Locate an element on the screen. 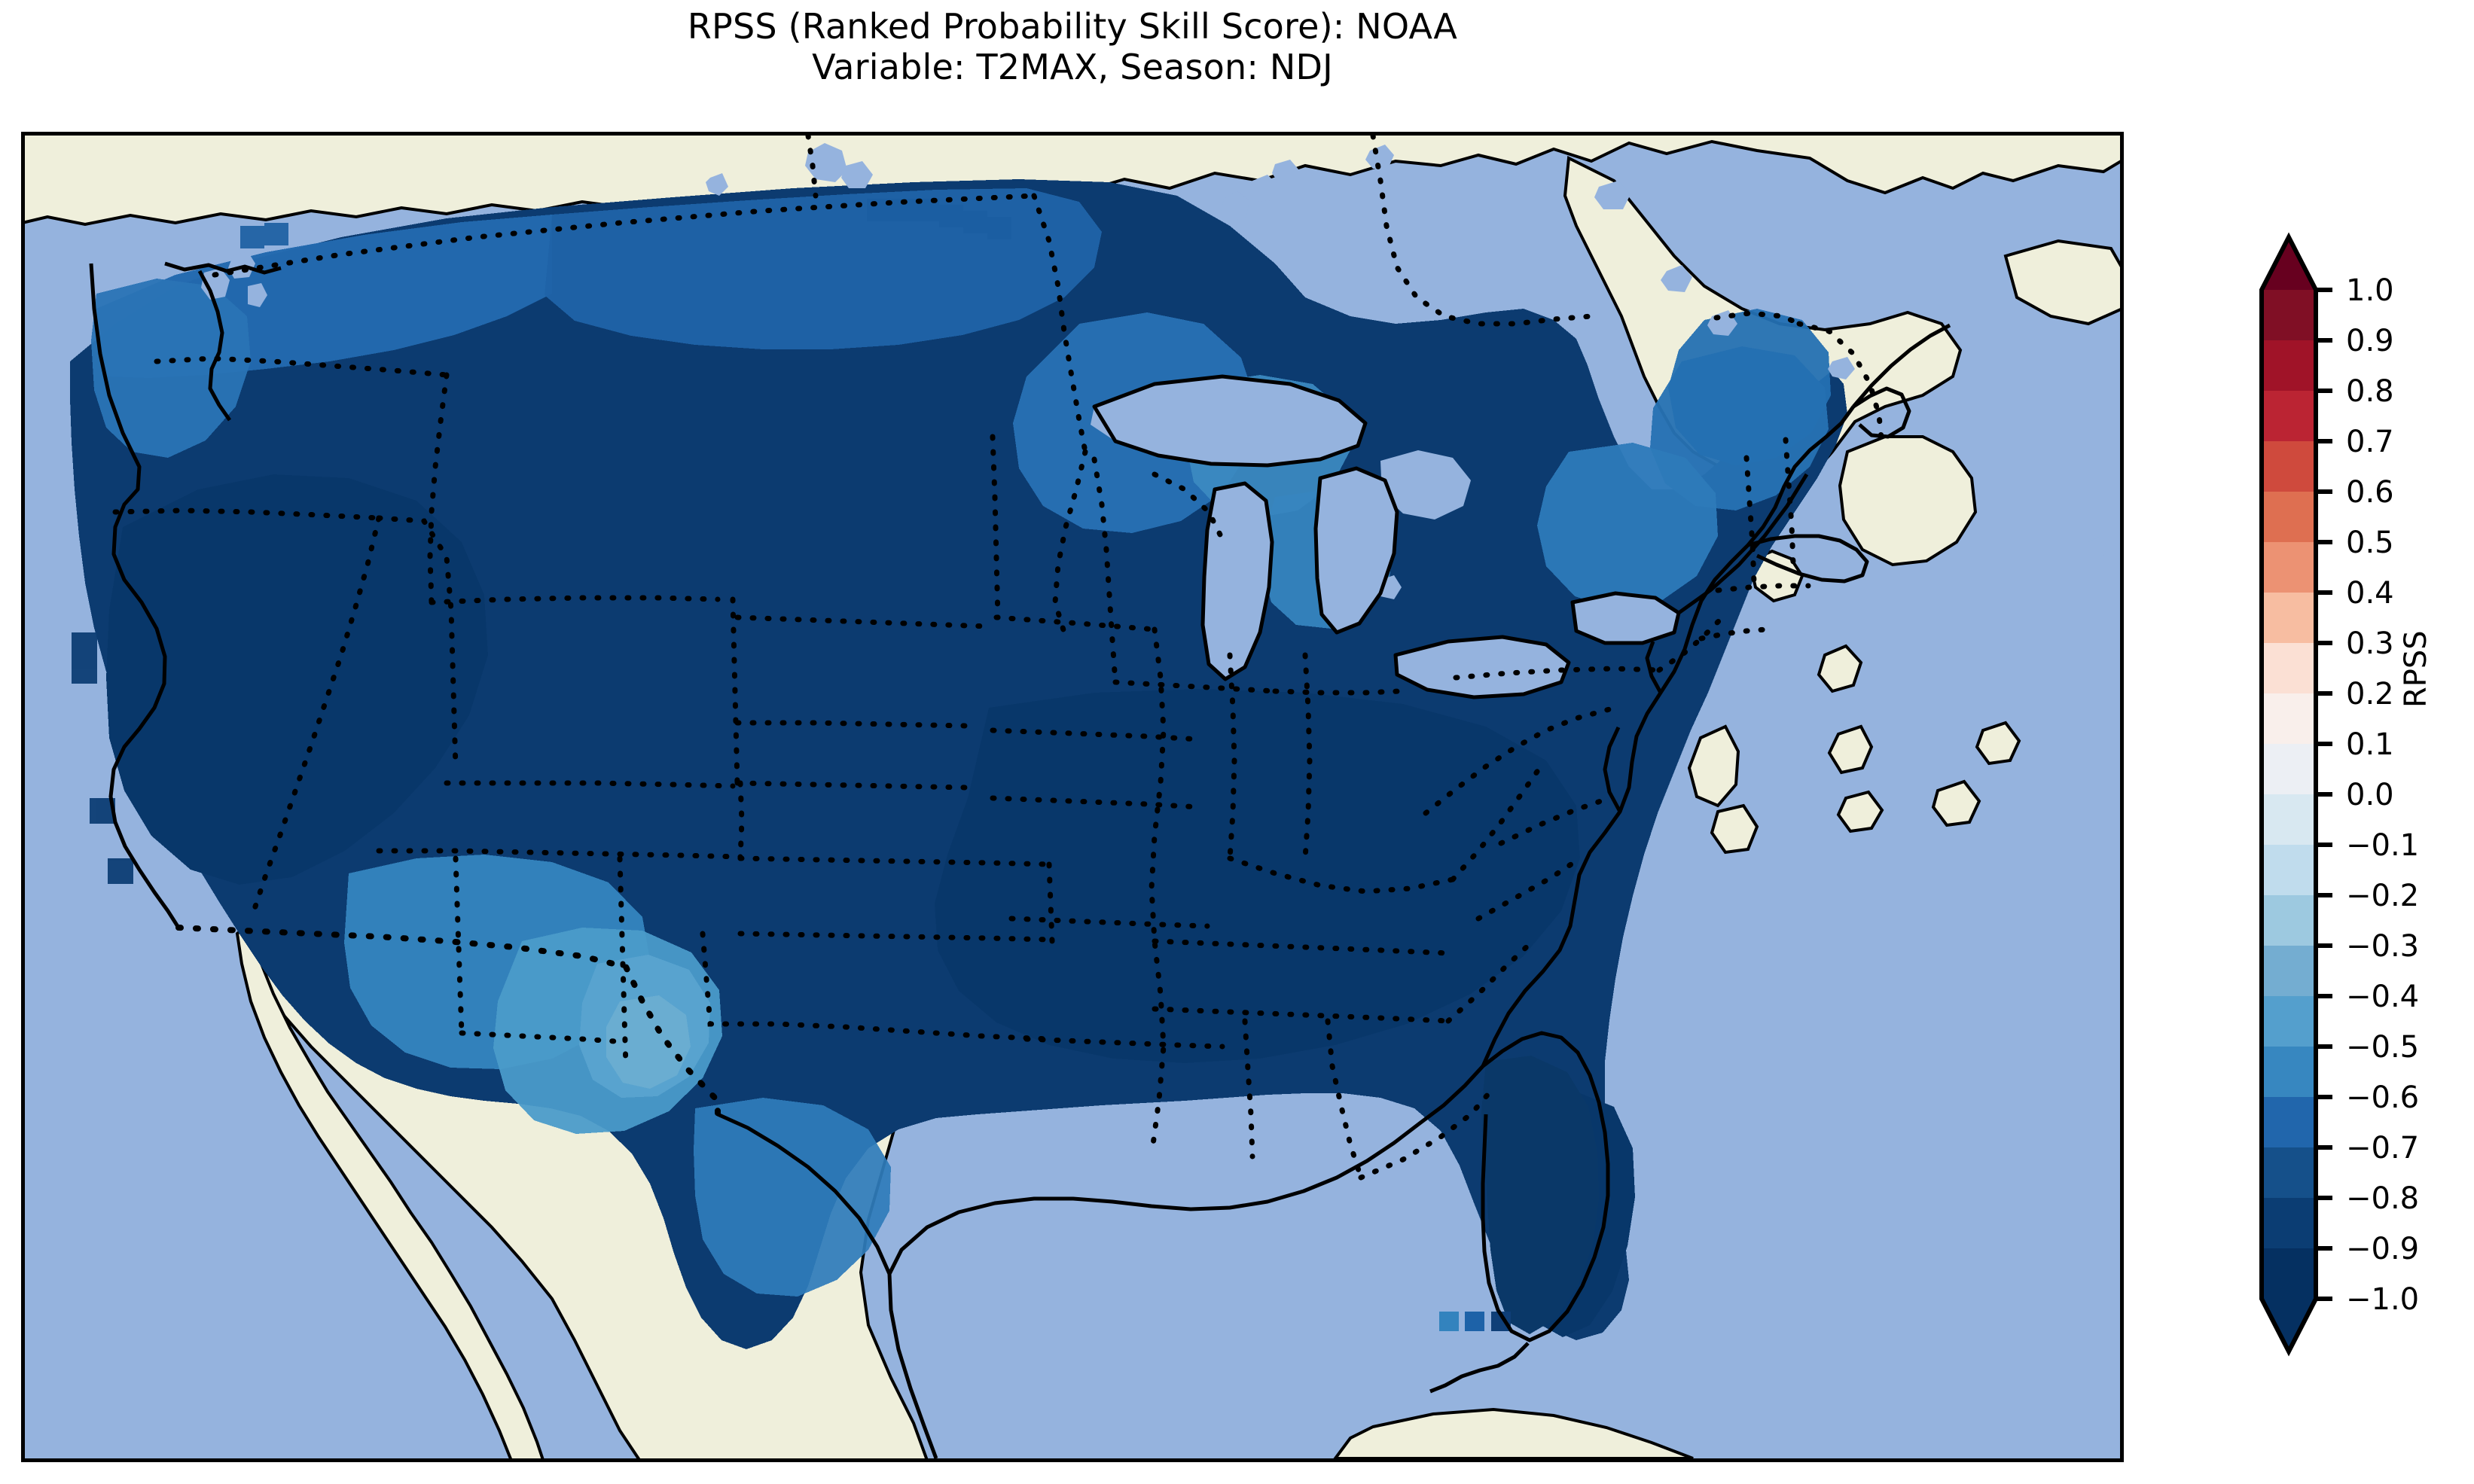 The height and width of the screenshot is (1484, 2474). colorbar-tick-label: 0.4 is located at coordinates (2370, 593).